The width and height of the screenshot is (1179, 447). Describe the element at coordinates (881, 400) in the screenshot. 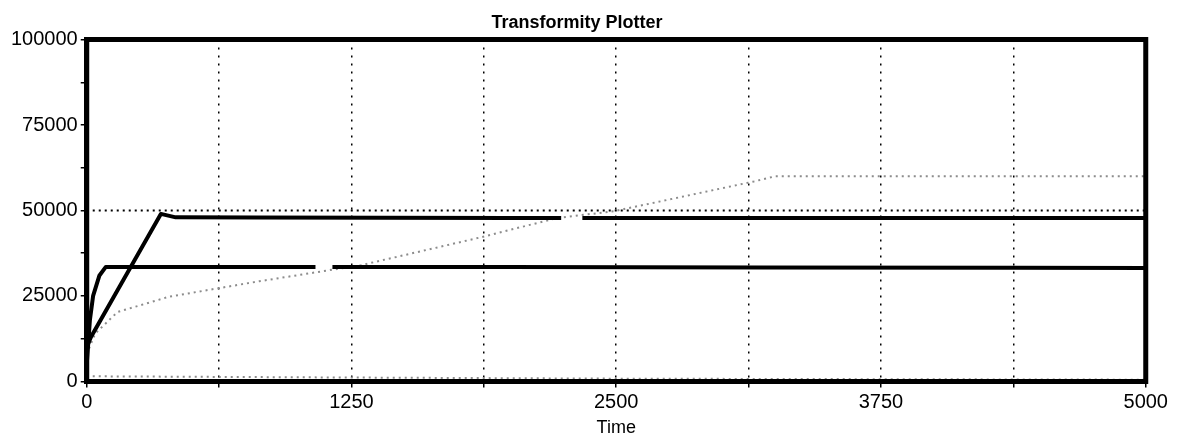

I see `x-tick-label: 3750` at that location.